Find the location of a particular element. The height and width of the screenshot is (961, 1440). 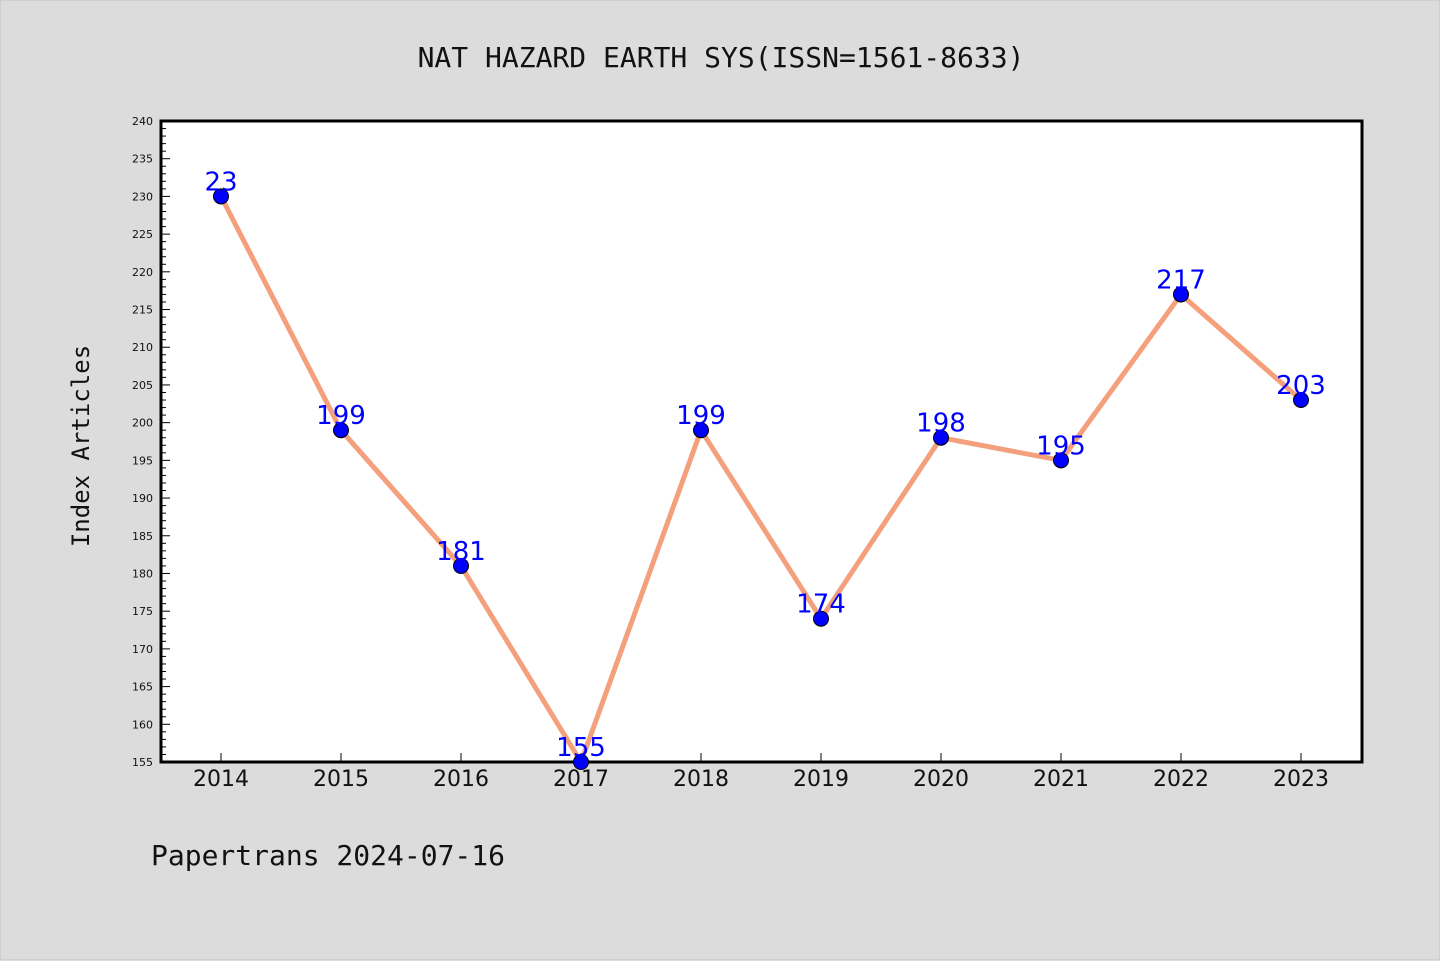

y-tick-label: 225 is located at coordinates (142, 234).